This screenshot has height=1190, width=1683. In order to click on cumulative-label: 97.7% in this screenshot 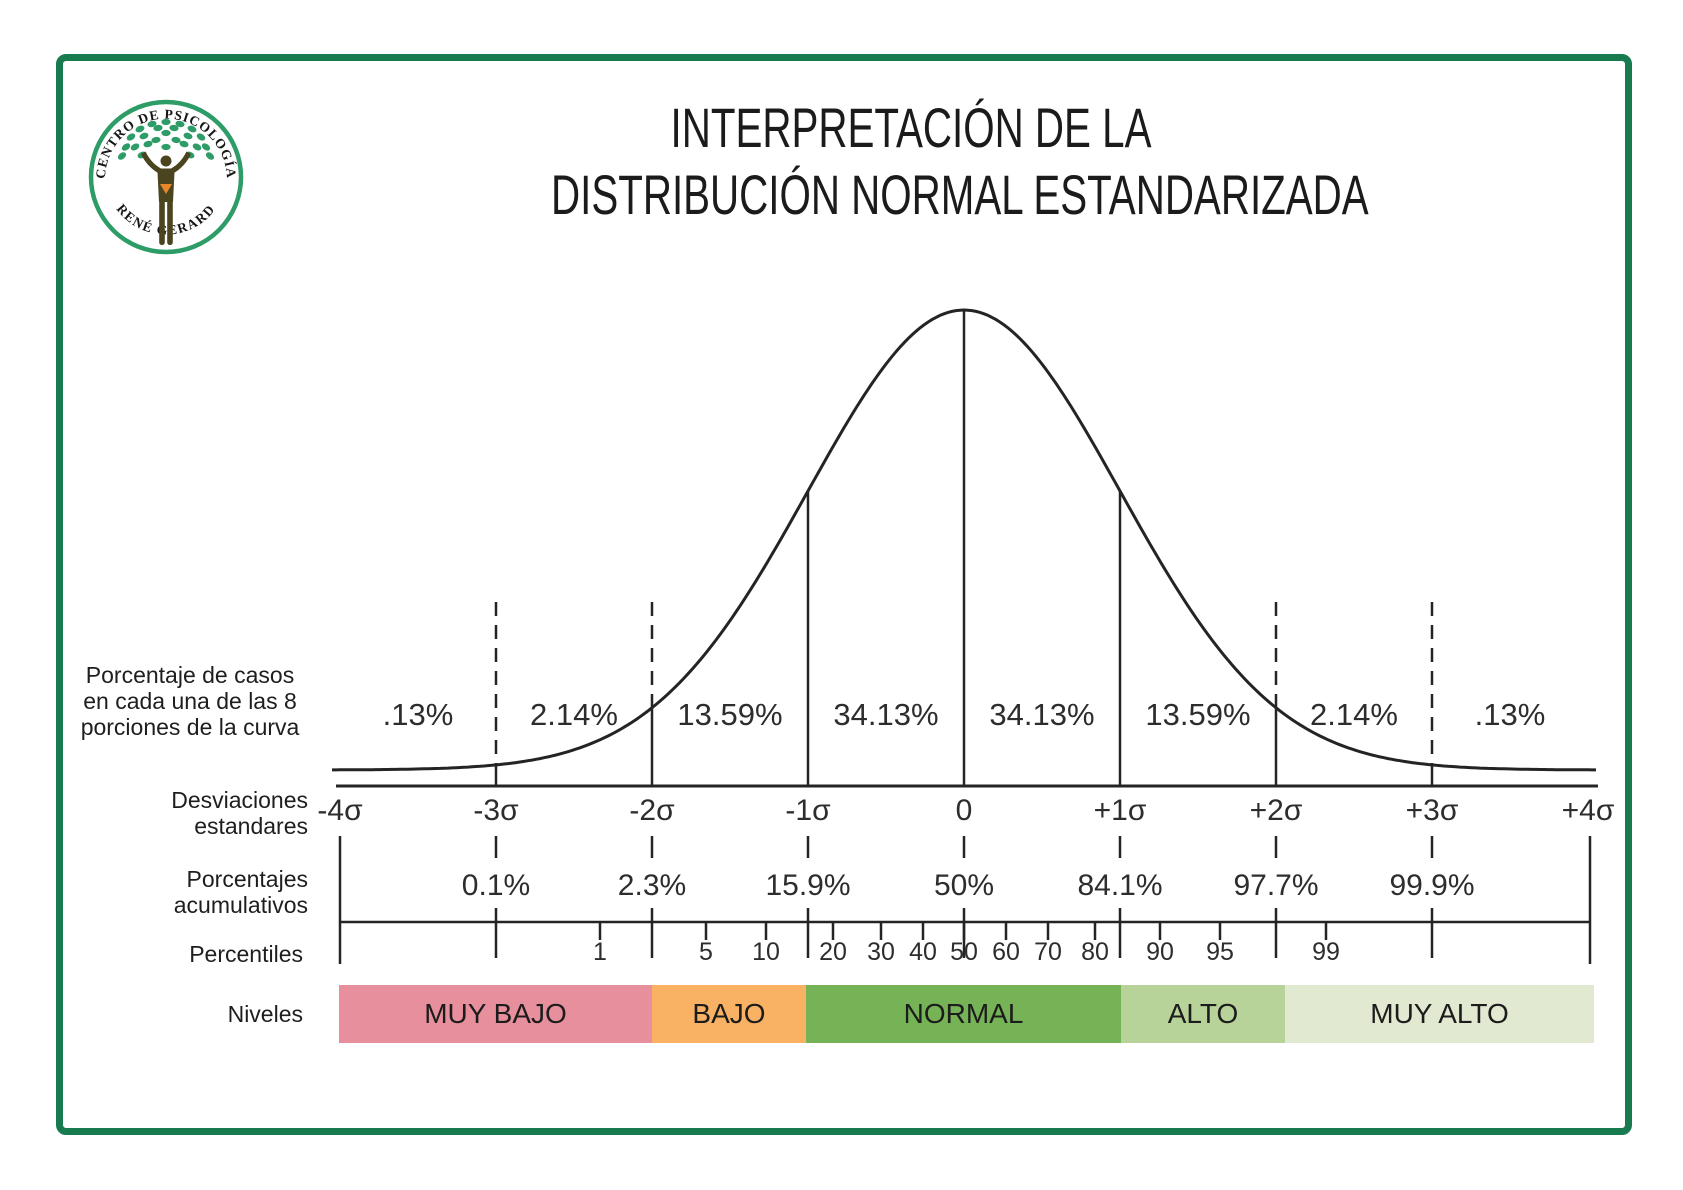, I will do `click(1276, 885)`.